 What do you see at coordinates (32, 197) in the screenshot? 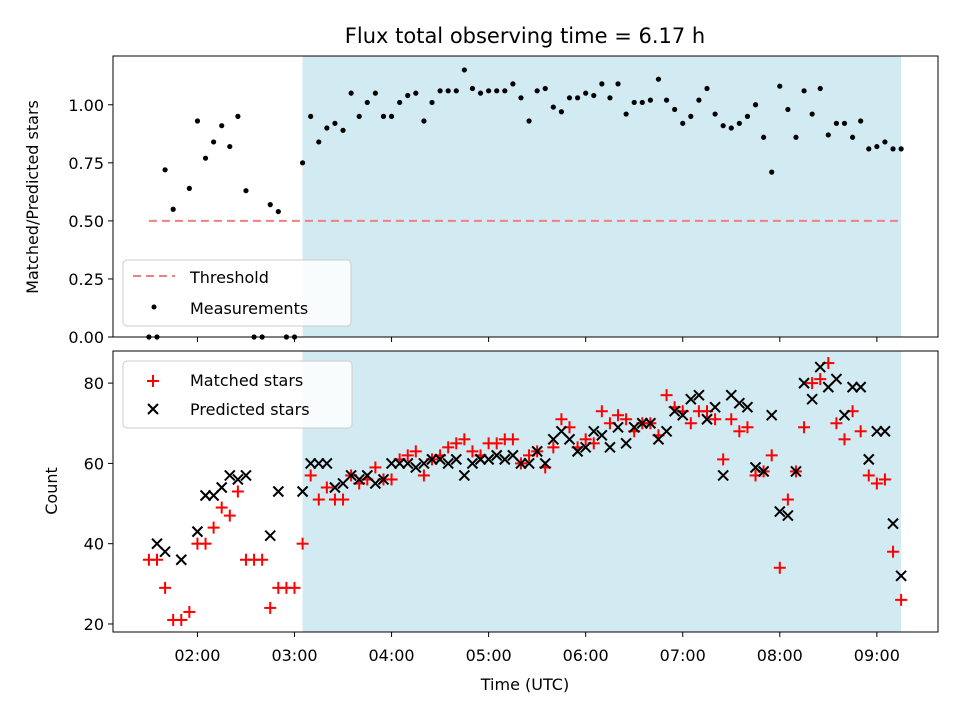
I see `ratio-y-axis-label: Matched/Predicted stars` at bounding box center [32, 197].